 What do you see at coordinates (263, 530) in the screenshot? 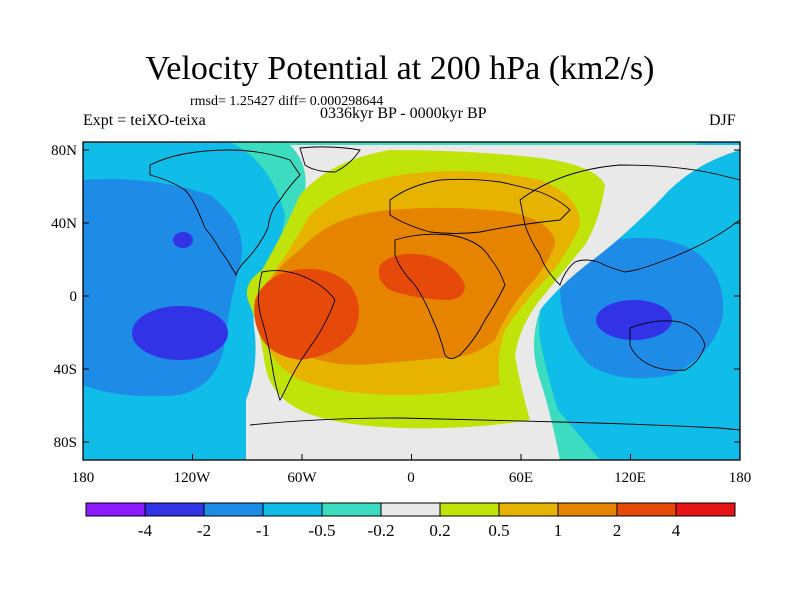
I see `colorbar-label: -1` at bounding box center [263, 530].